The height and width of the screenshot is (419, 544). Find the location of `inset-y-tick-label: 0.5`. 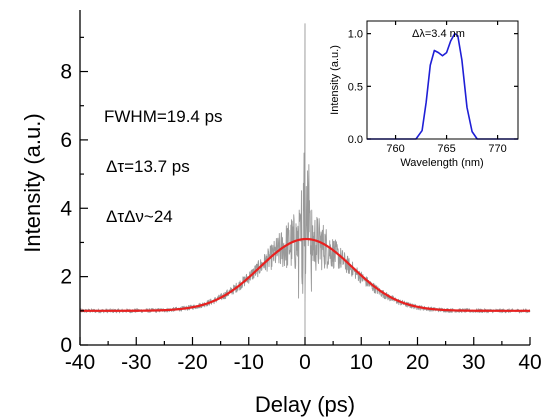

inset-y-tick-label: 0.5 is located at coordinates (355, 87).